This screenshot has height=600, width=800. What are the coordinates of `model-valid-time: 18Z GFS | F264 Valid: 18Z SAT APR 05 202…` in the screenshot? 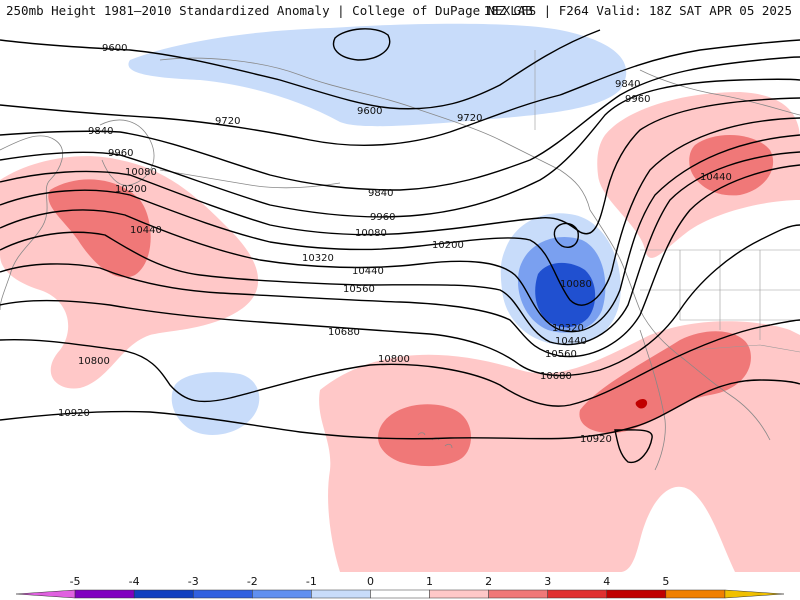 It's located at (637, 10).